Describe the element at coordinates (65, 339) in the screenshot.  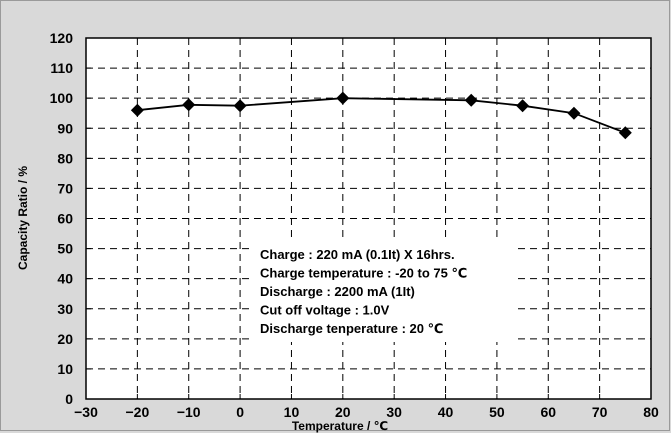
I see `y-tick-label: 20` at that location.